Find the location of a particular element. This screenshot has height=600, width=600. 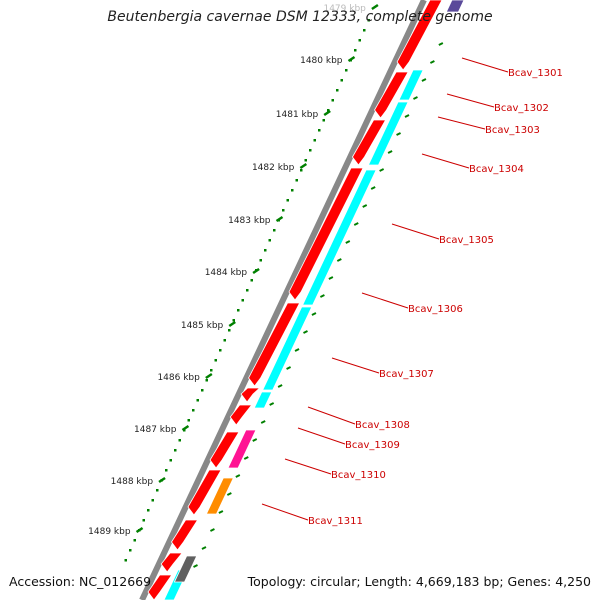

gene-label: Bcav_1307 is located at coordinates (406, 374).